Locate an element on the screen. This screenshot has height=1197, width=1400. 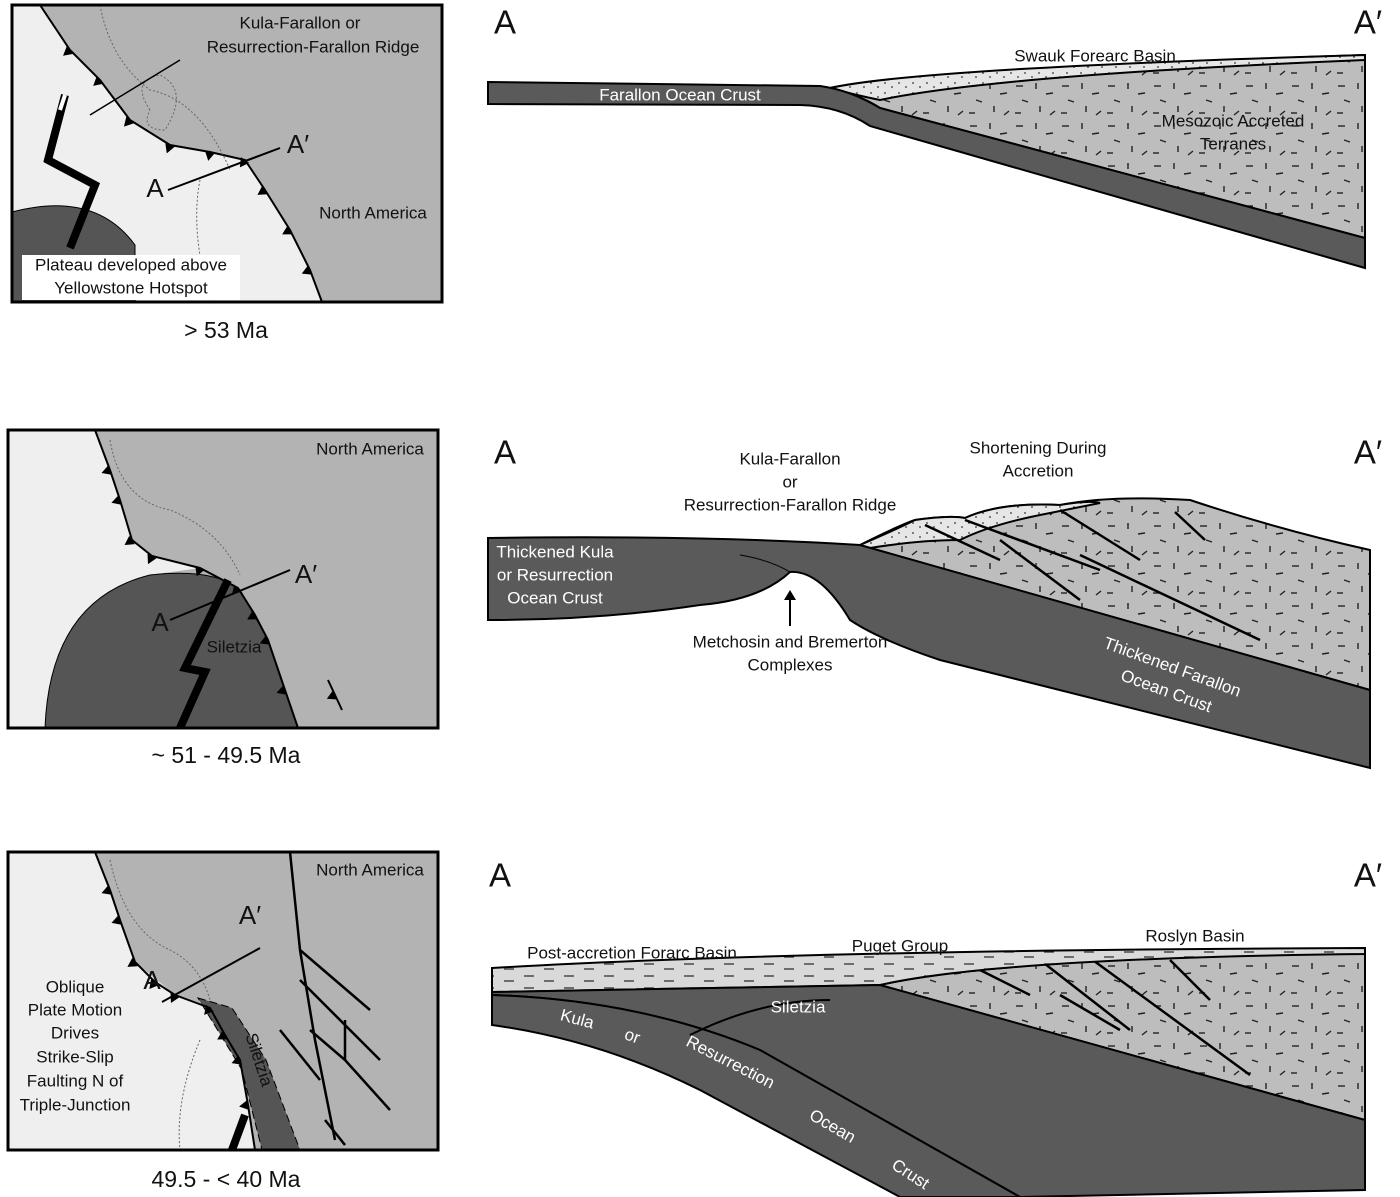
map-label: Resurrection-Farallon Ridge is located at coordinates (313, 46).